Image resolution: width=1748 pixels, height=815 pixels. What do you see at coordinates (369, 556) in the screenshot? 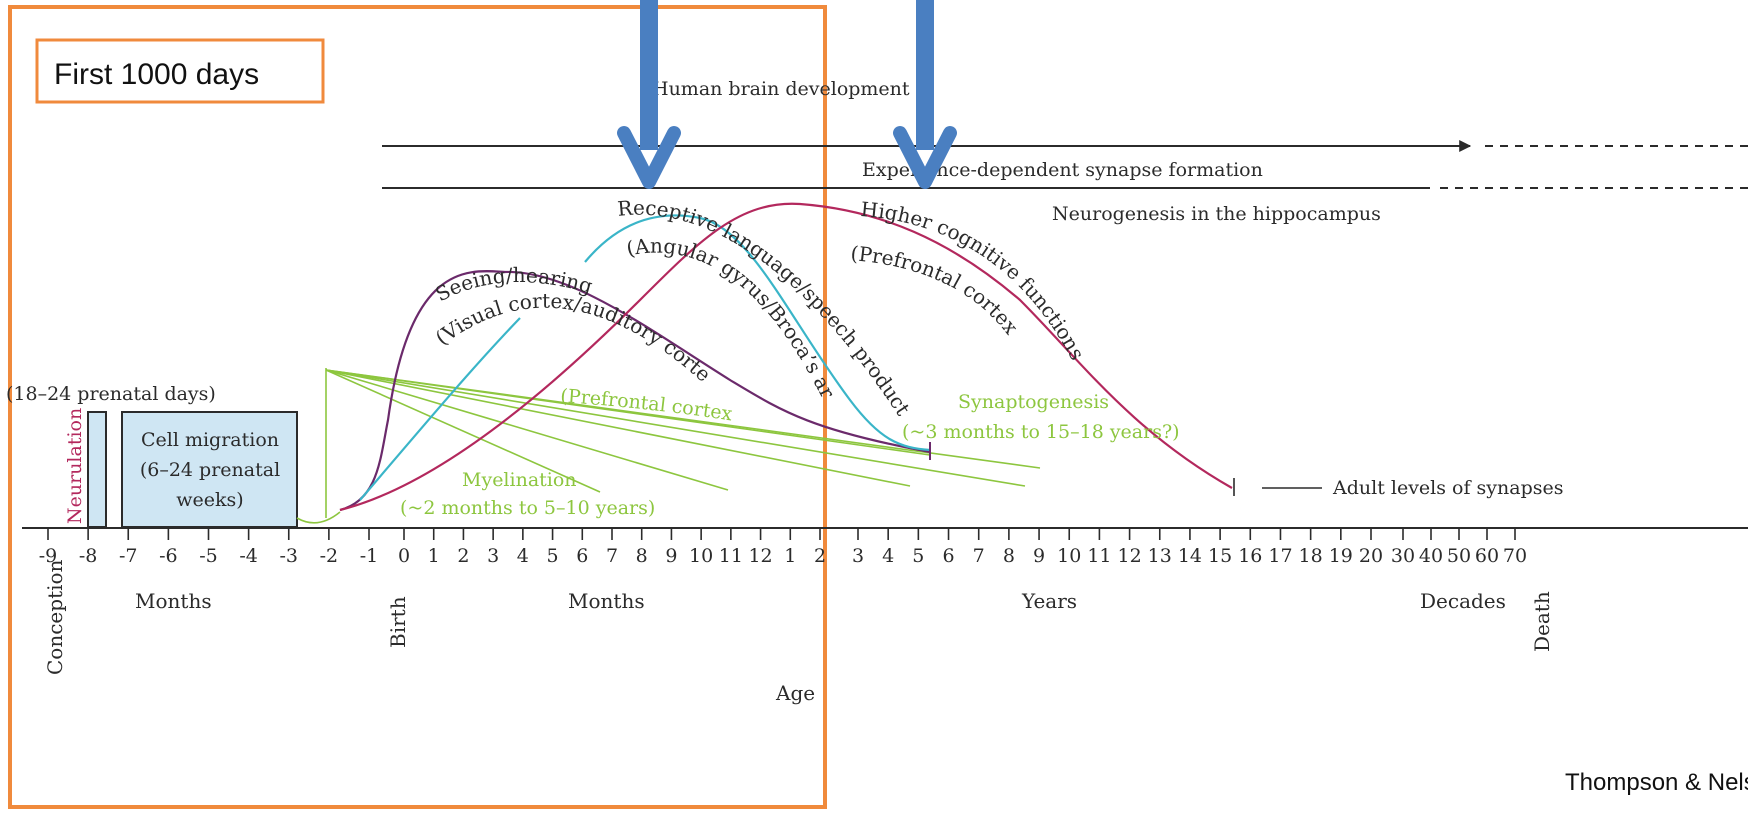
I see `axis-tick-label: -1` at bounding box center [369, 556].